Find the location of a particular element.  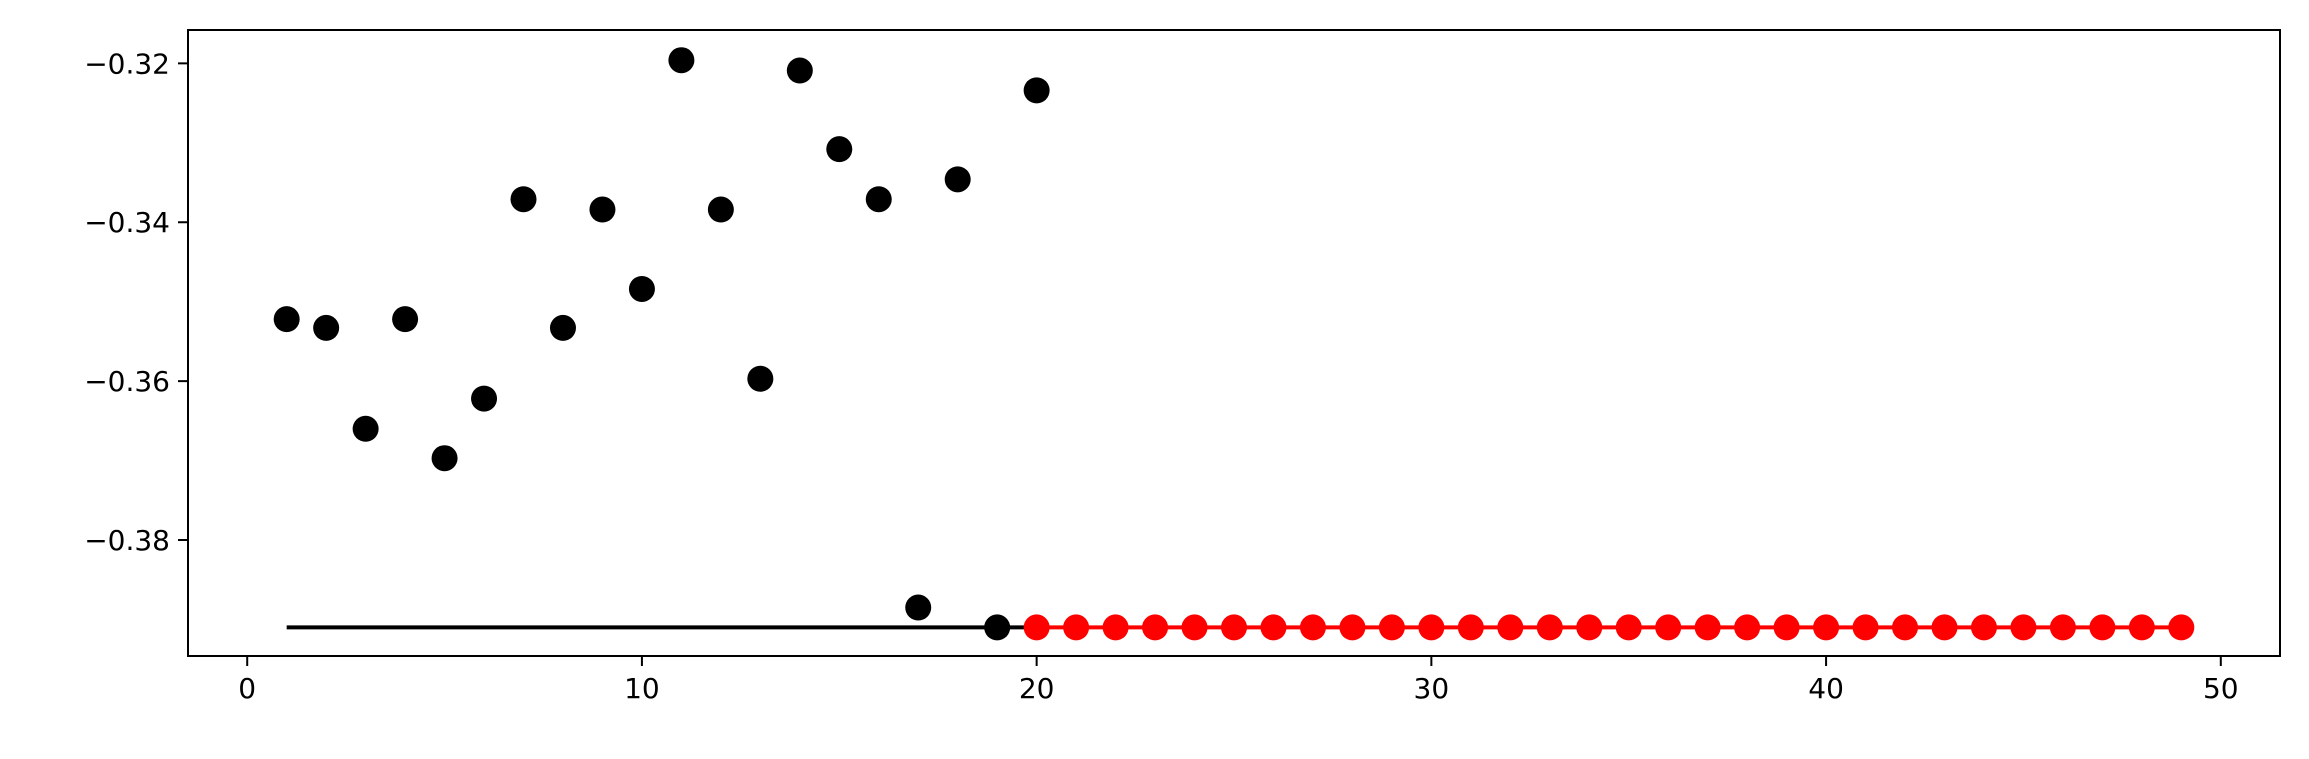

y-tick-label: −0.32 is located at coordinates (127, 63).